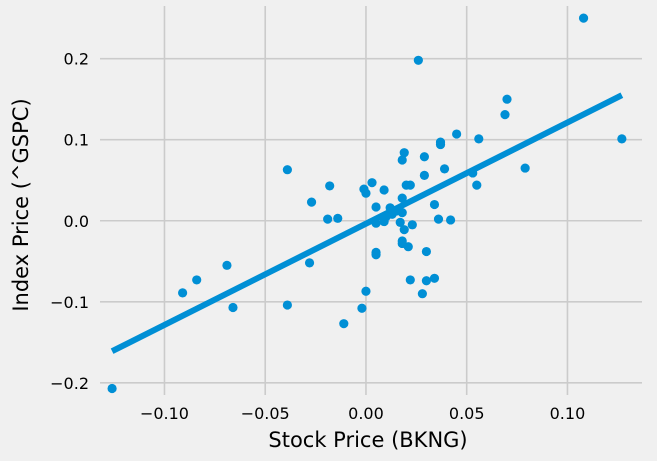  I want to click on x-tick-labels: −0.10 −0.05 0.00 0.05 0.10, so click(362, 413).